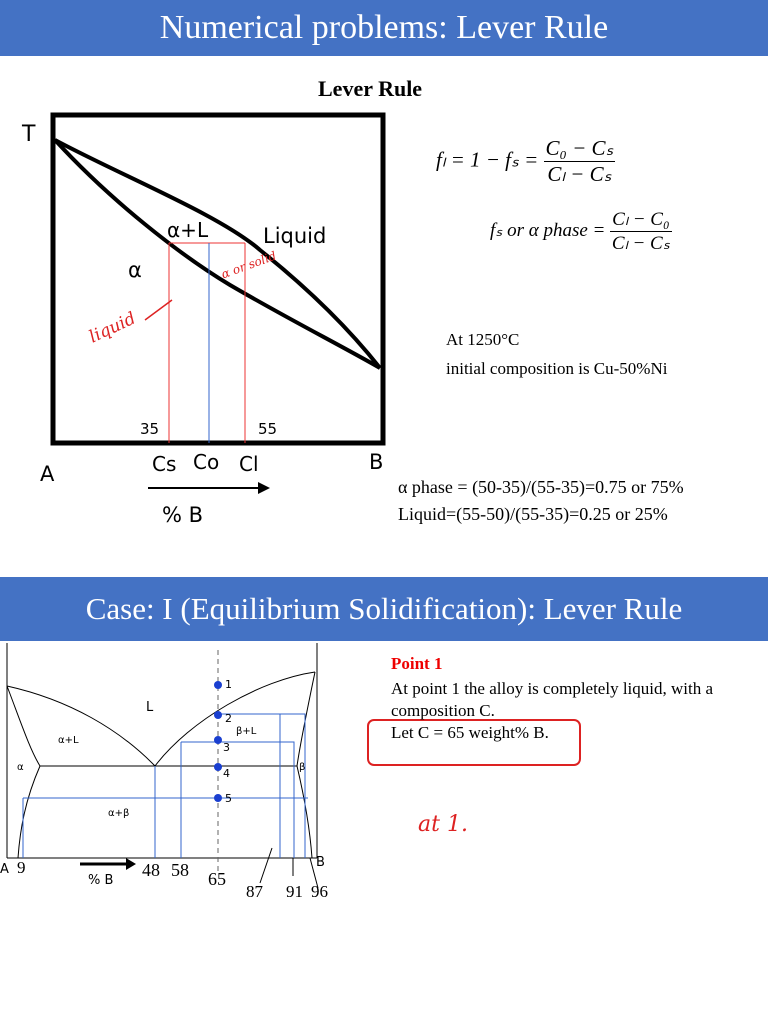 This screenshot has height=1024, width=768. Describe the element at coordinates (319, 891) in the screenshot. I see `composition: 96` at that location.